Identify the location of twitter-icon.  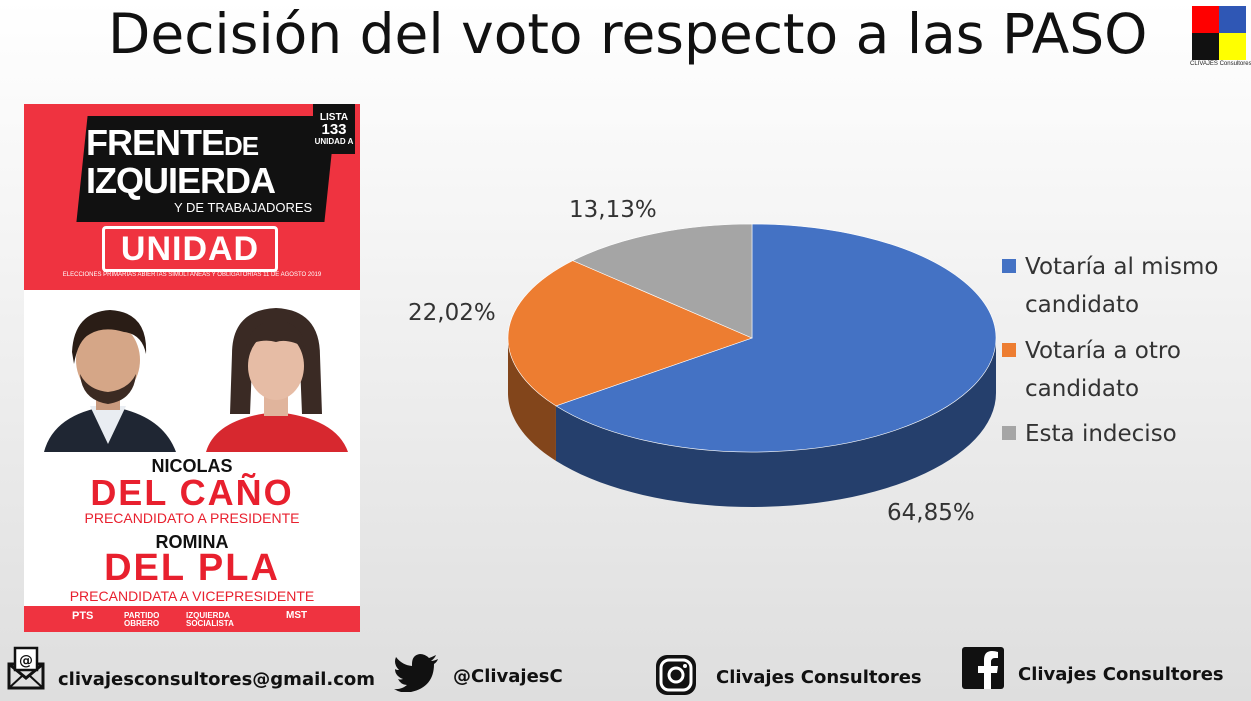
(417, 673).